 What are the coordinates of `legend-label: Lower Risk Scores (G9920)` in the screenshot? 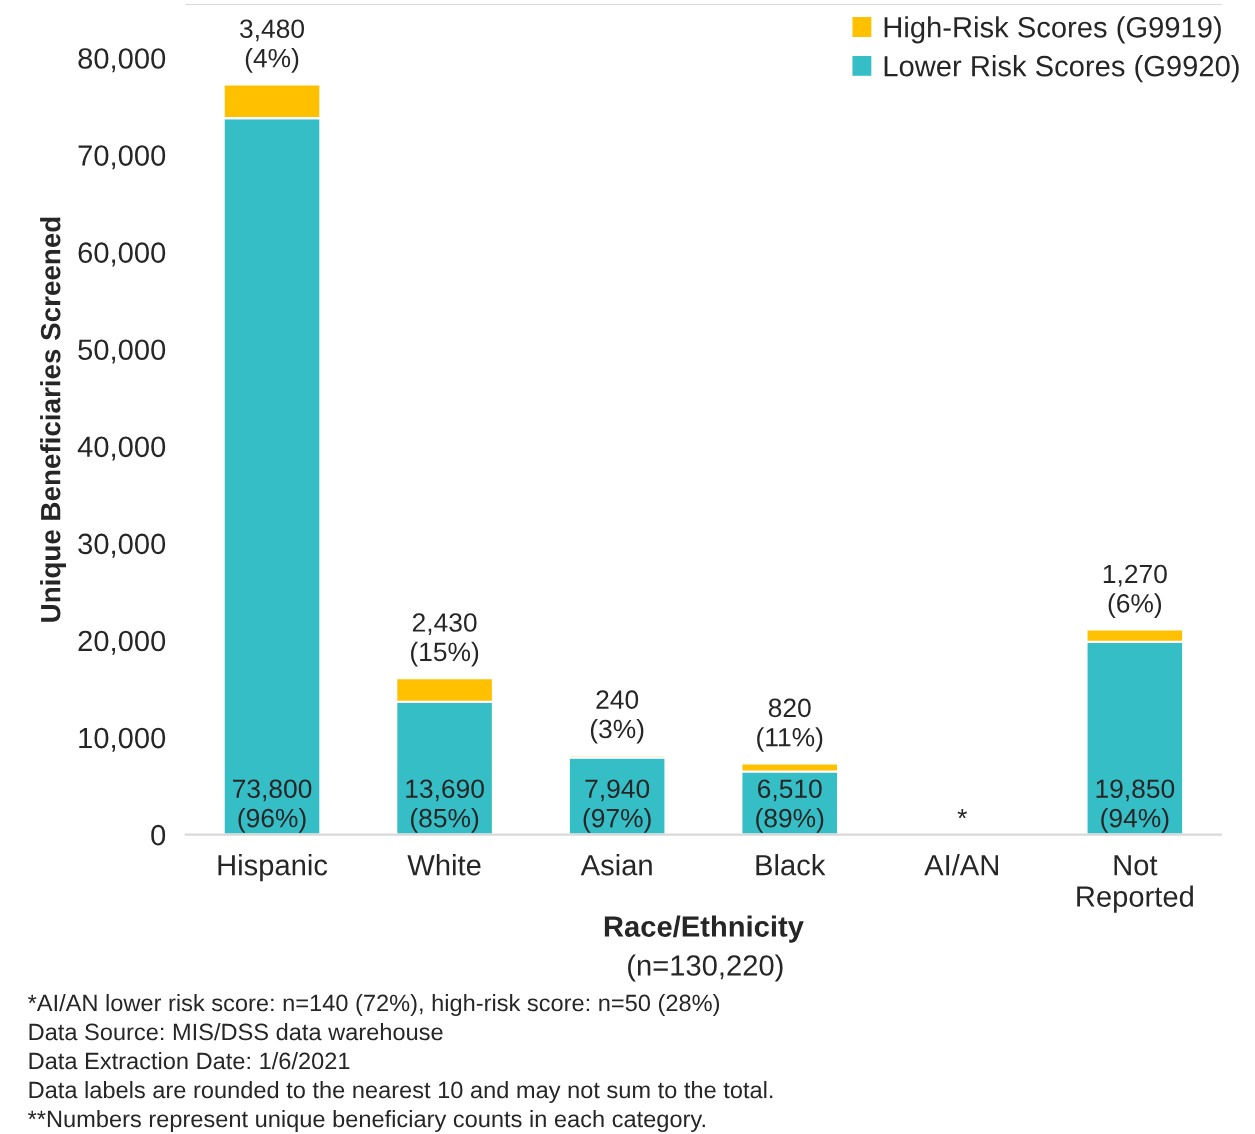 It's located at (1061, 69).